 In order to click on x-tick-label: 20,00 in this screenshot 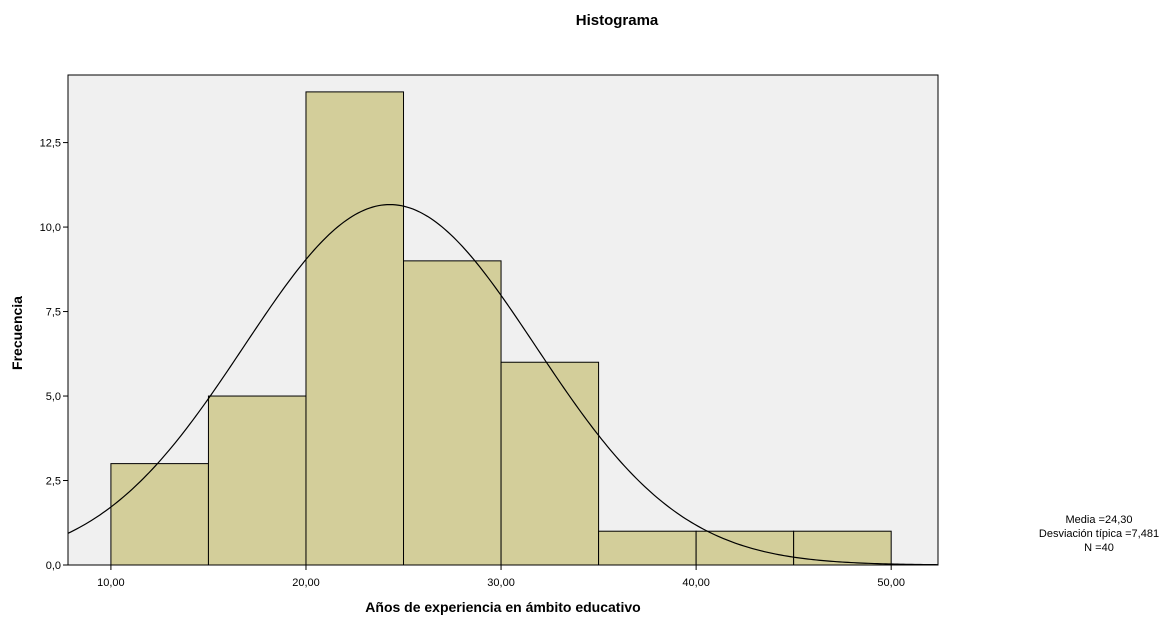, I will do `click(306, 583)`.